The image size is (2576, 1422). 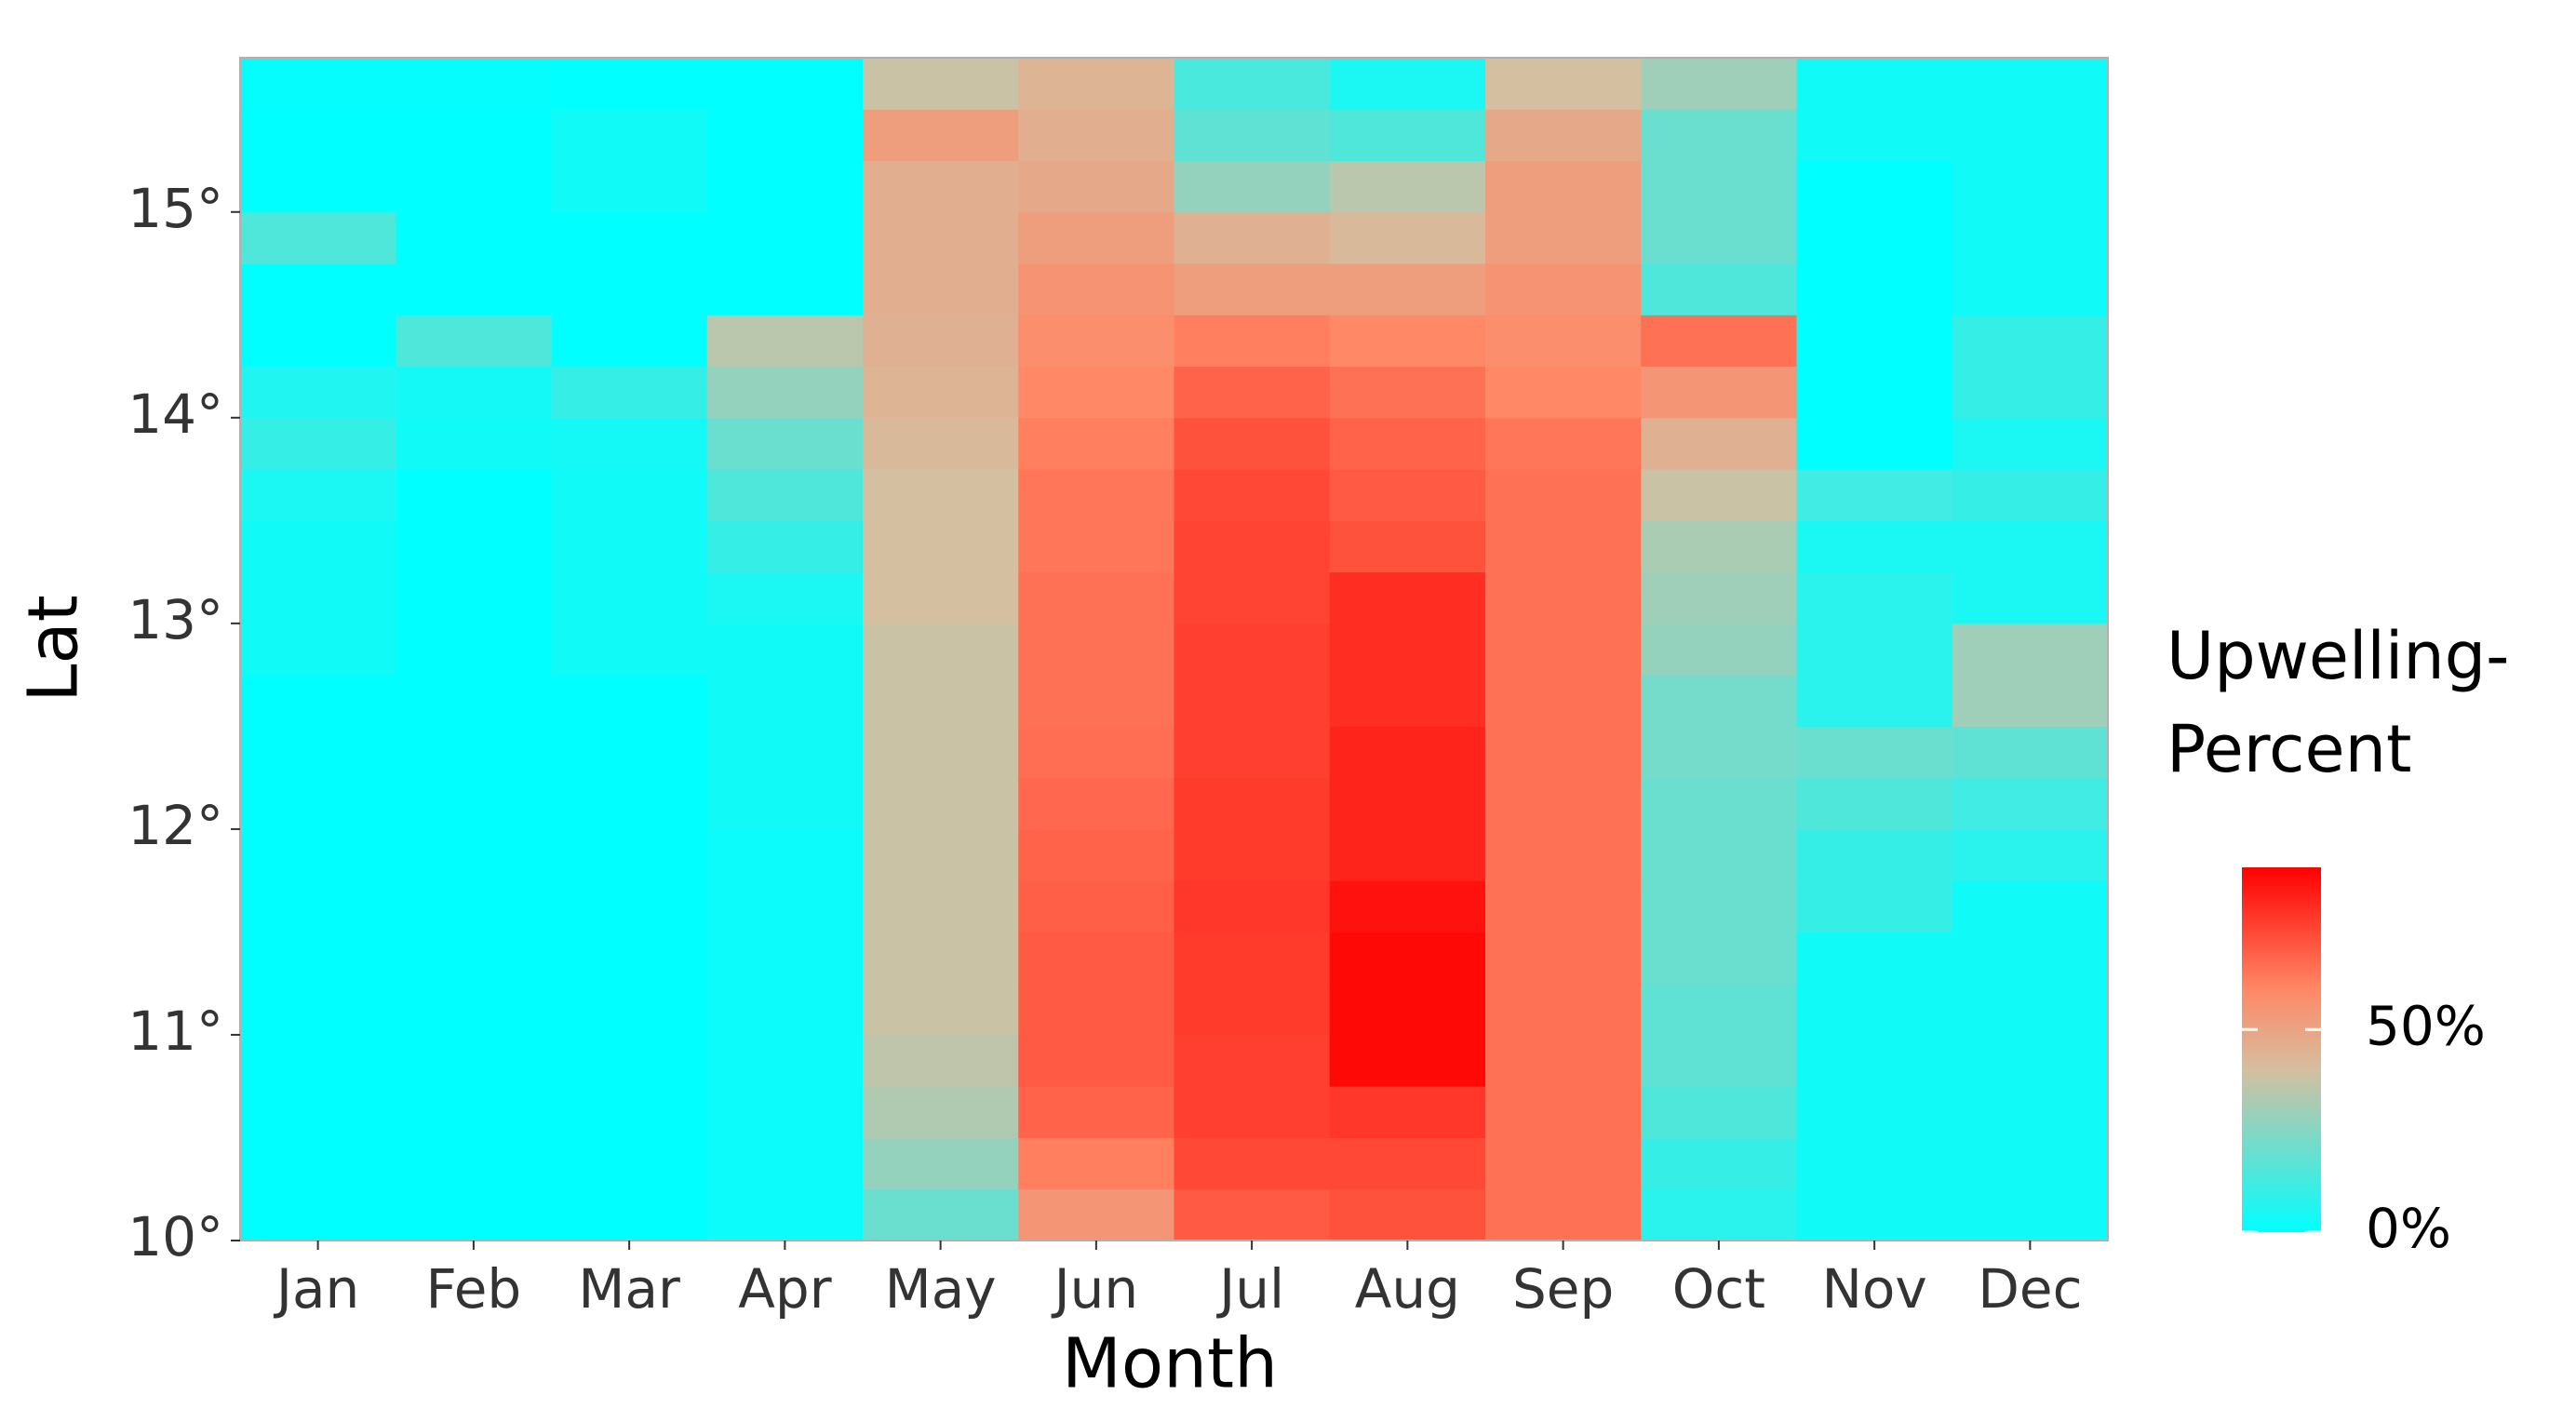 I want to click on x-tick-label: Oct, so click(x=1718, y=1289).